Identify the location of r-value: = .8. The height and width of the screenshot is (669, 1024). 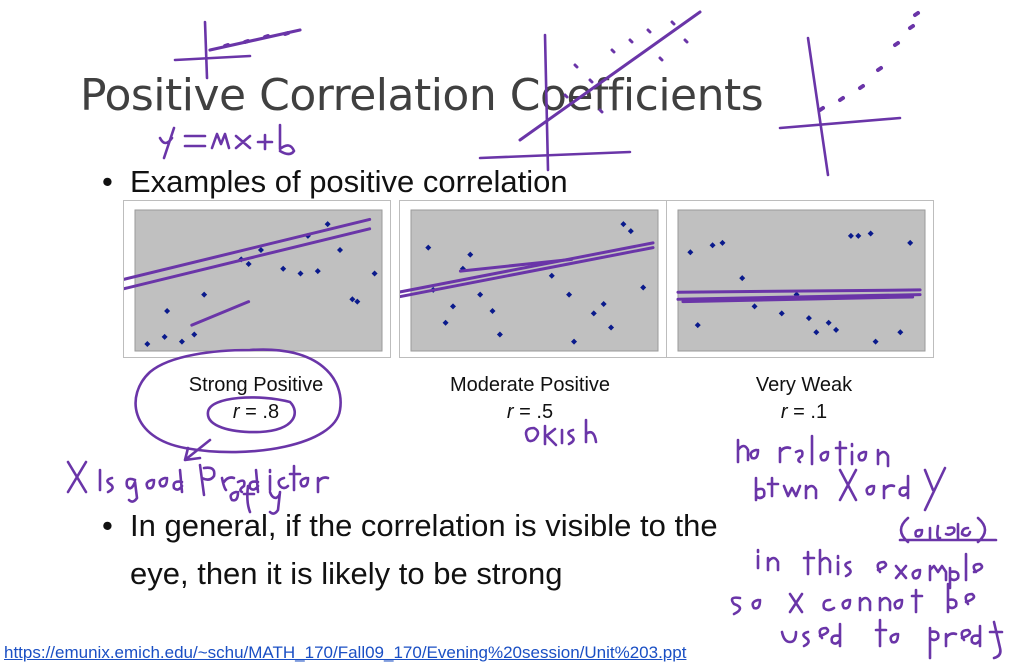
(259, 412).